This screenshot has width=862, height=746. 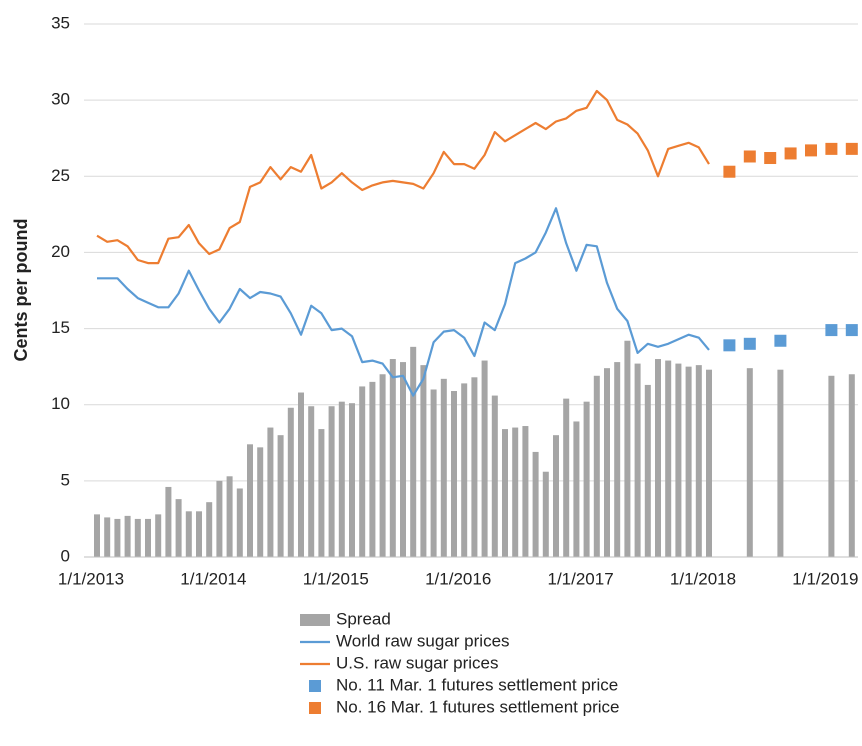 I want to click on legend-label: No. 11 Mar. 1 futures settlement price, so click(x=477, y=684).